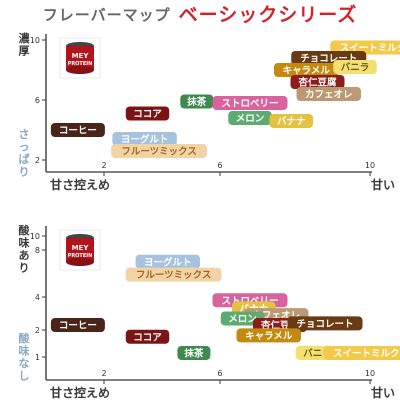 The image size is (400, 400). Describe the element at coordinates (24, 243) in the screenshot. I see `y-axis-high-char: 味` at that location.